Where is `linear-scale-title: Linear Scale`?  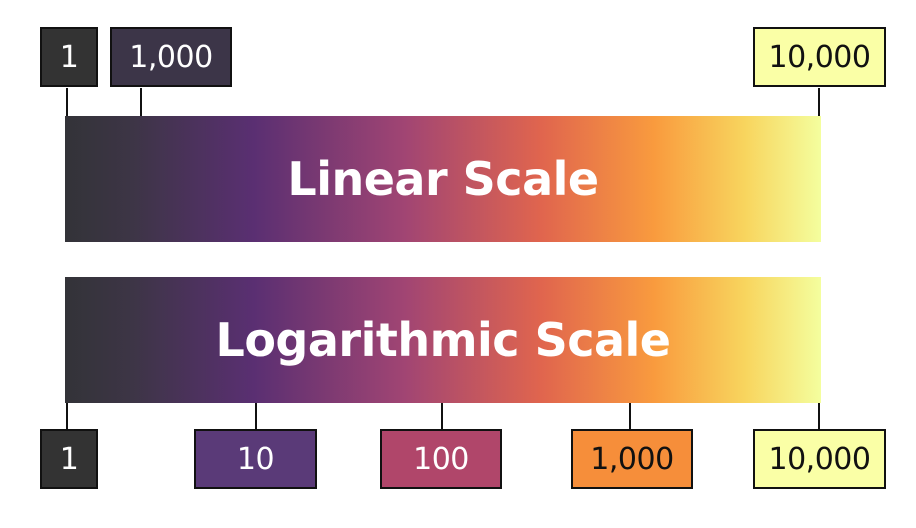
linear-scale-title: Linear Scale is located at coordinates (443, 179).